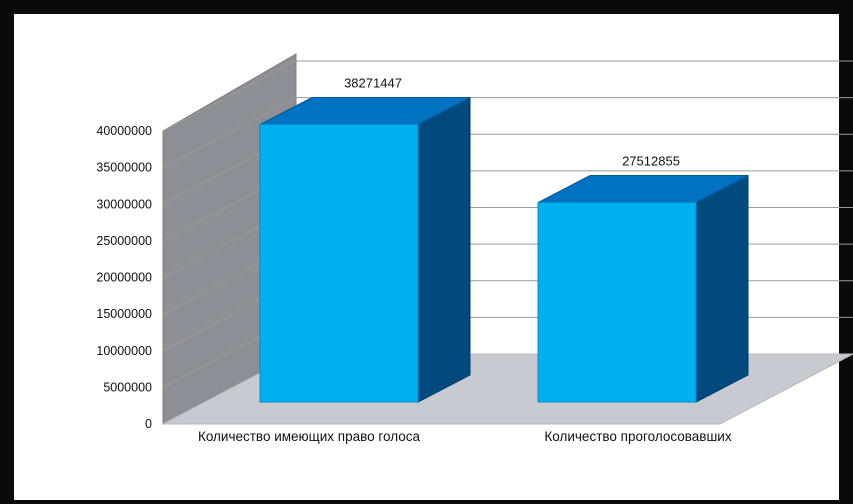 Image resolution: width=853 pixels, height=504 pixels. I want to click on y-tick-label: 20000000, so click(124, 278).